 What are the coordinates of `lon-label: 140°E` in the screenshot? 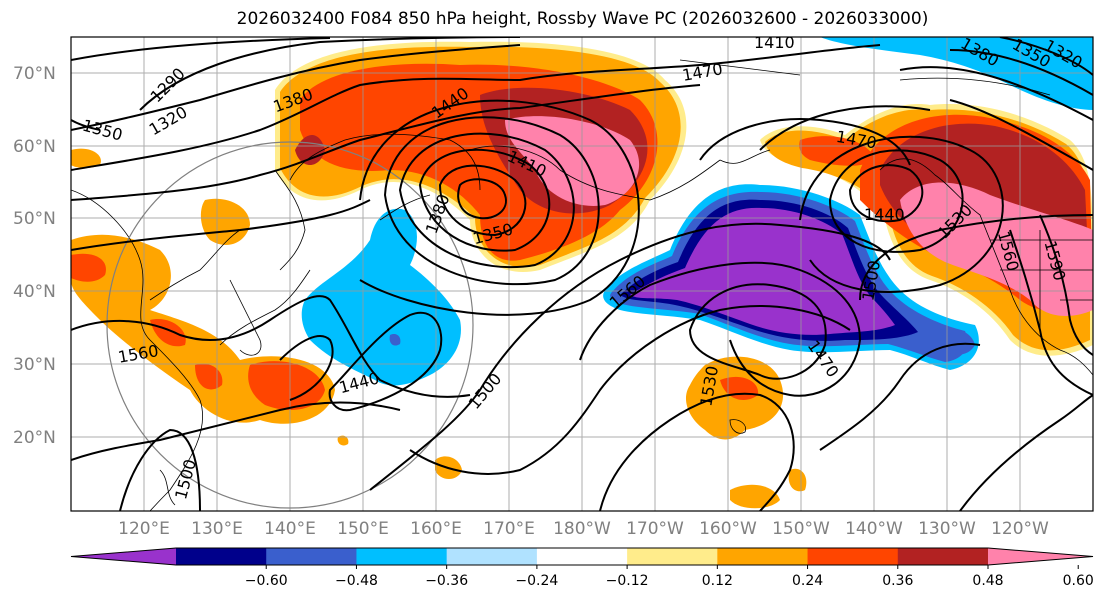 It's located at (290, 529).